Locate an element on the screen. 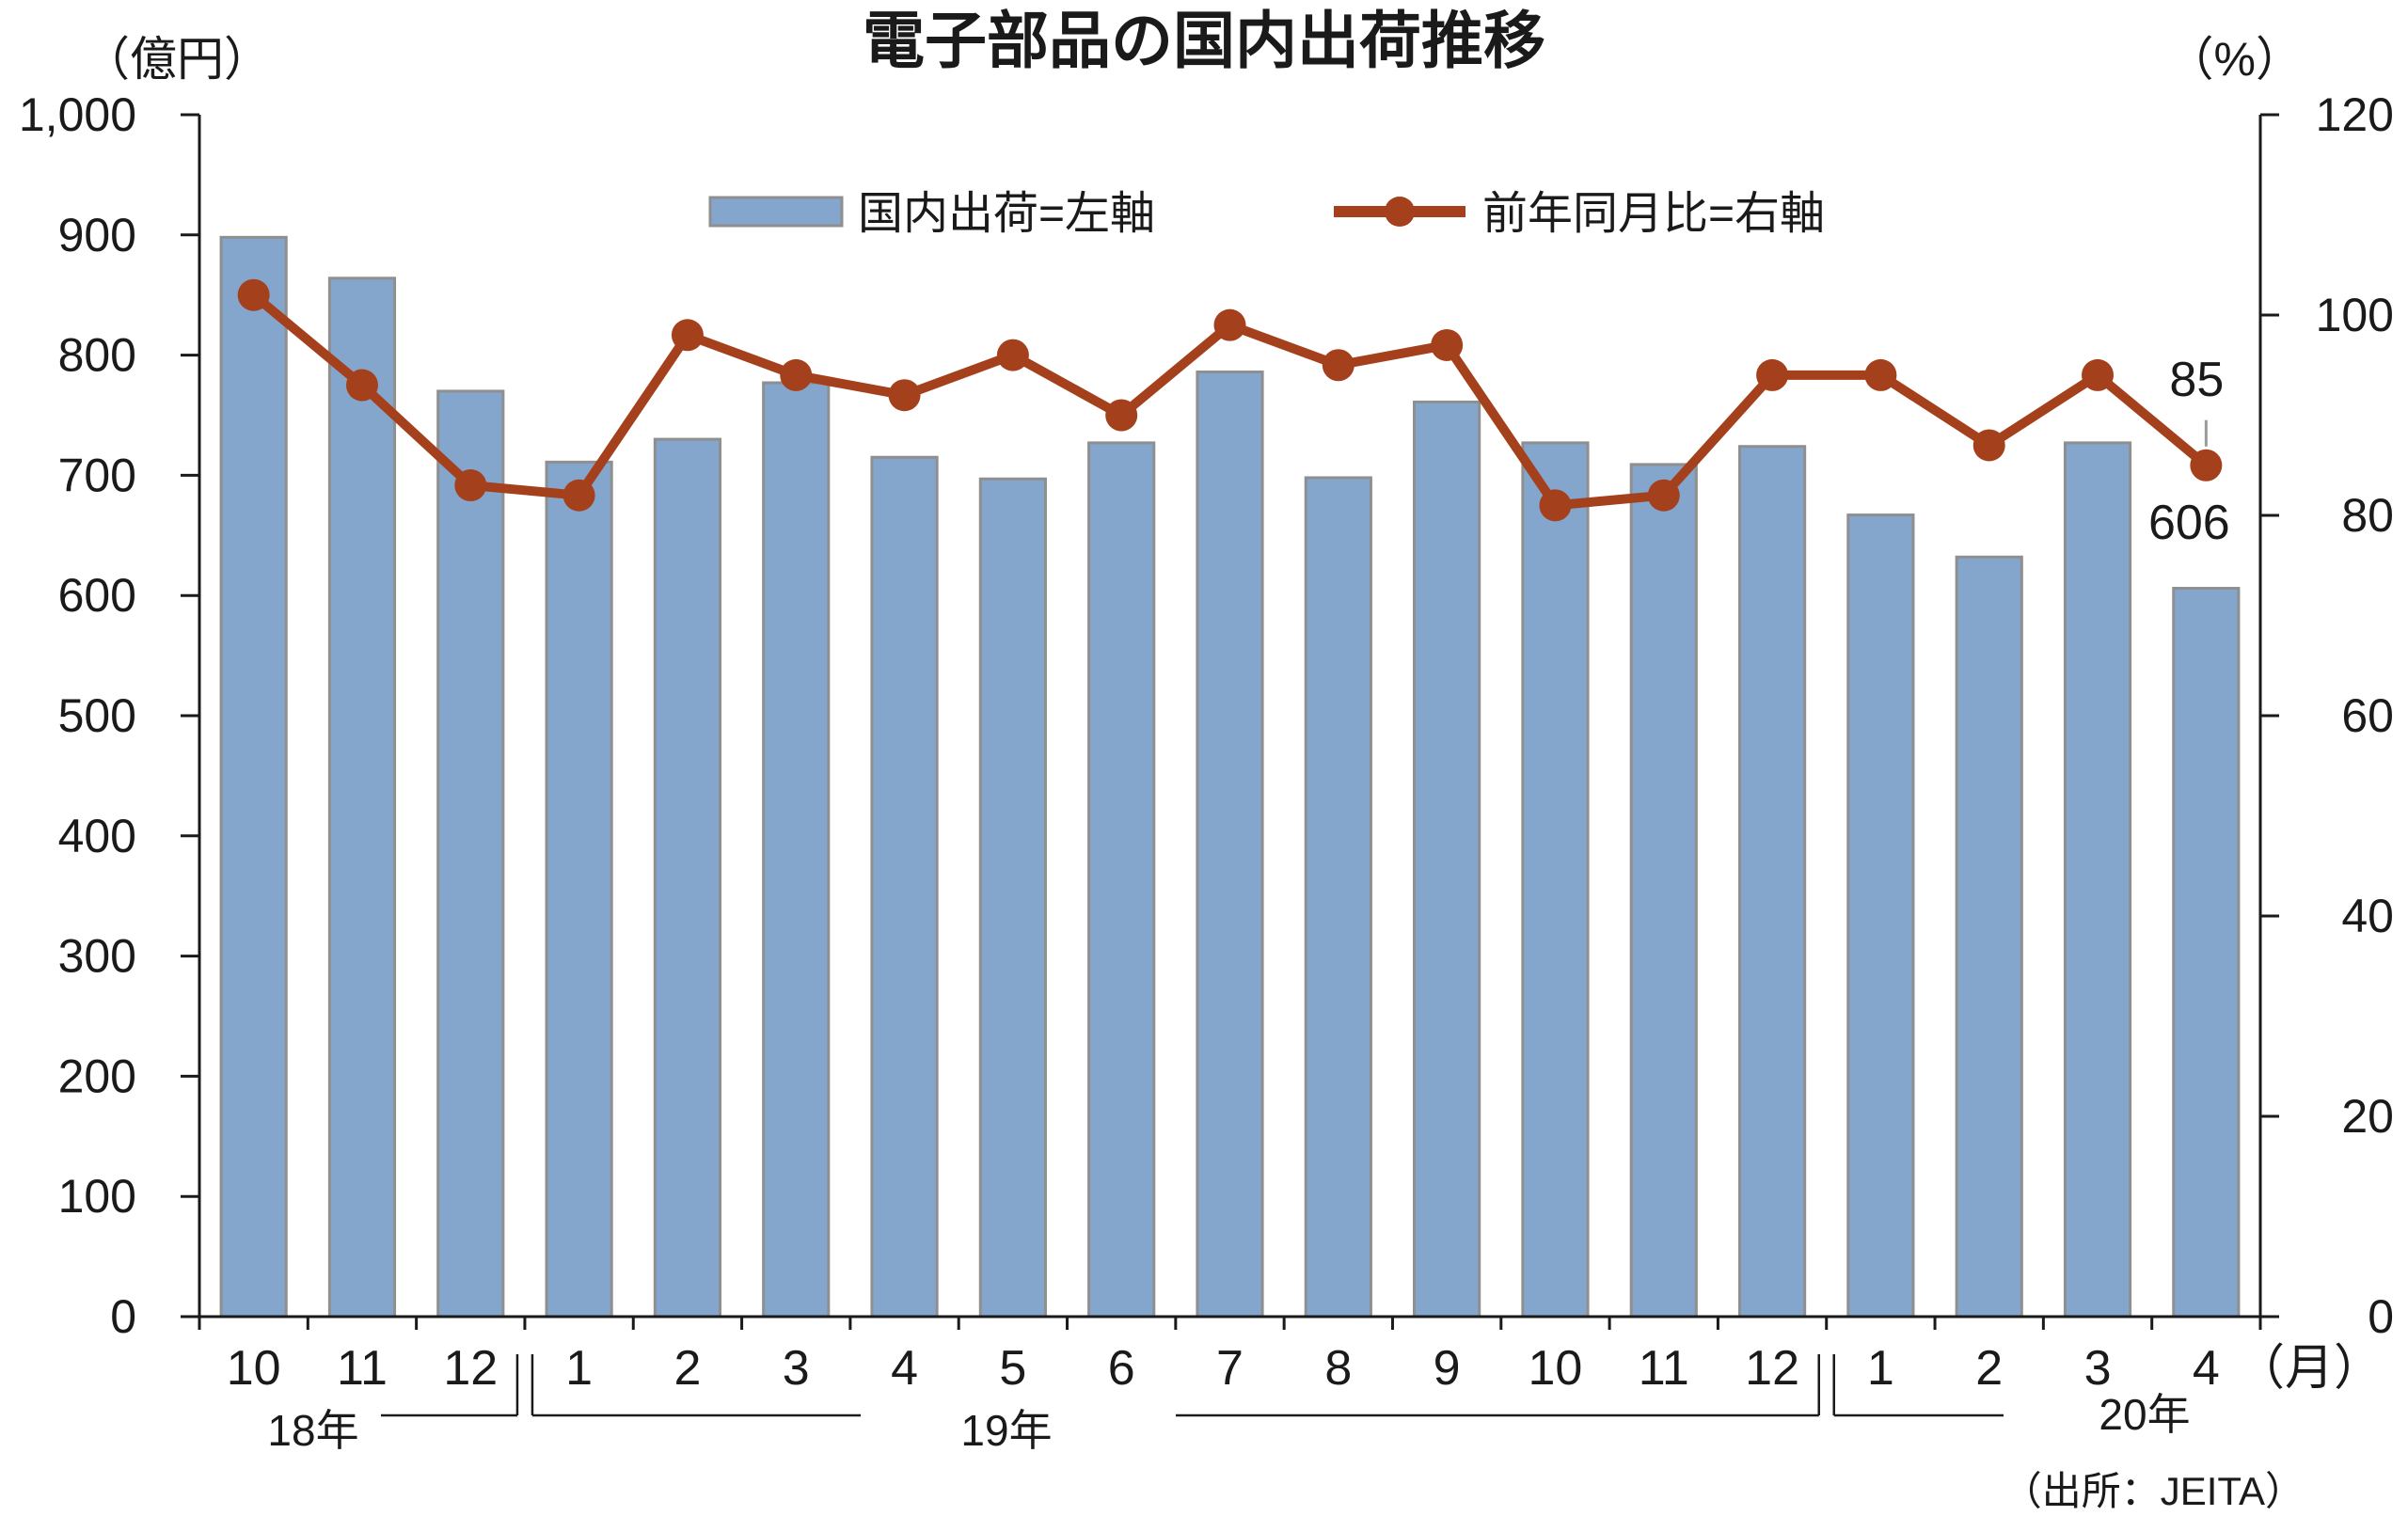 Image resolution: width=2408 pixels, height=1516 pixels. legend-bar-label: 国内出荷=左軸 is located at coordinates (1006, 214).